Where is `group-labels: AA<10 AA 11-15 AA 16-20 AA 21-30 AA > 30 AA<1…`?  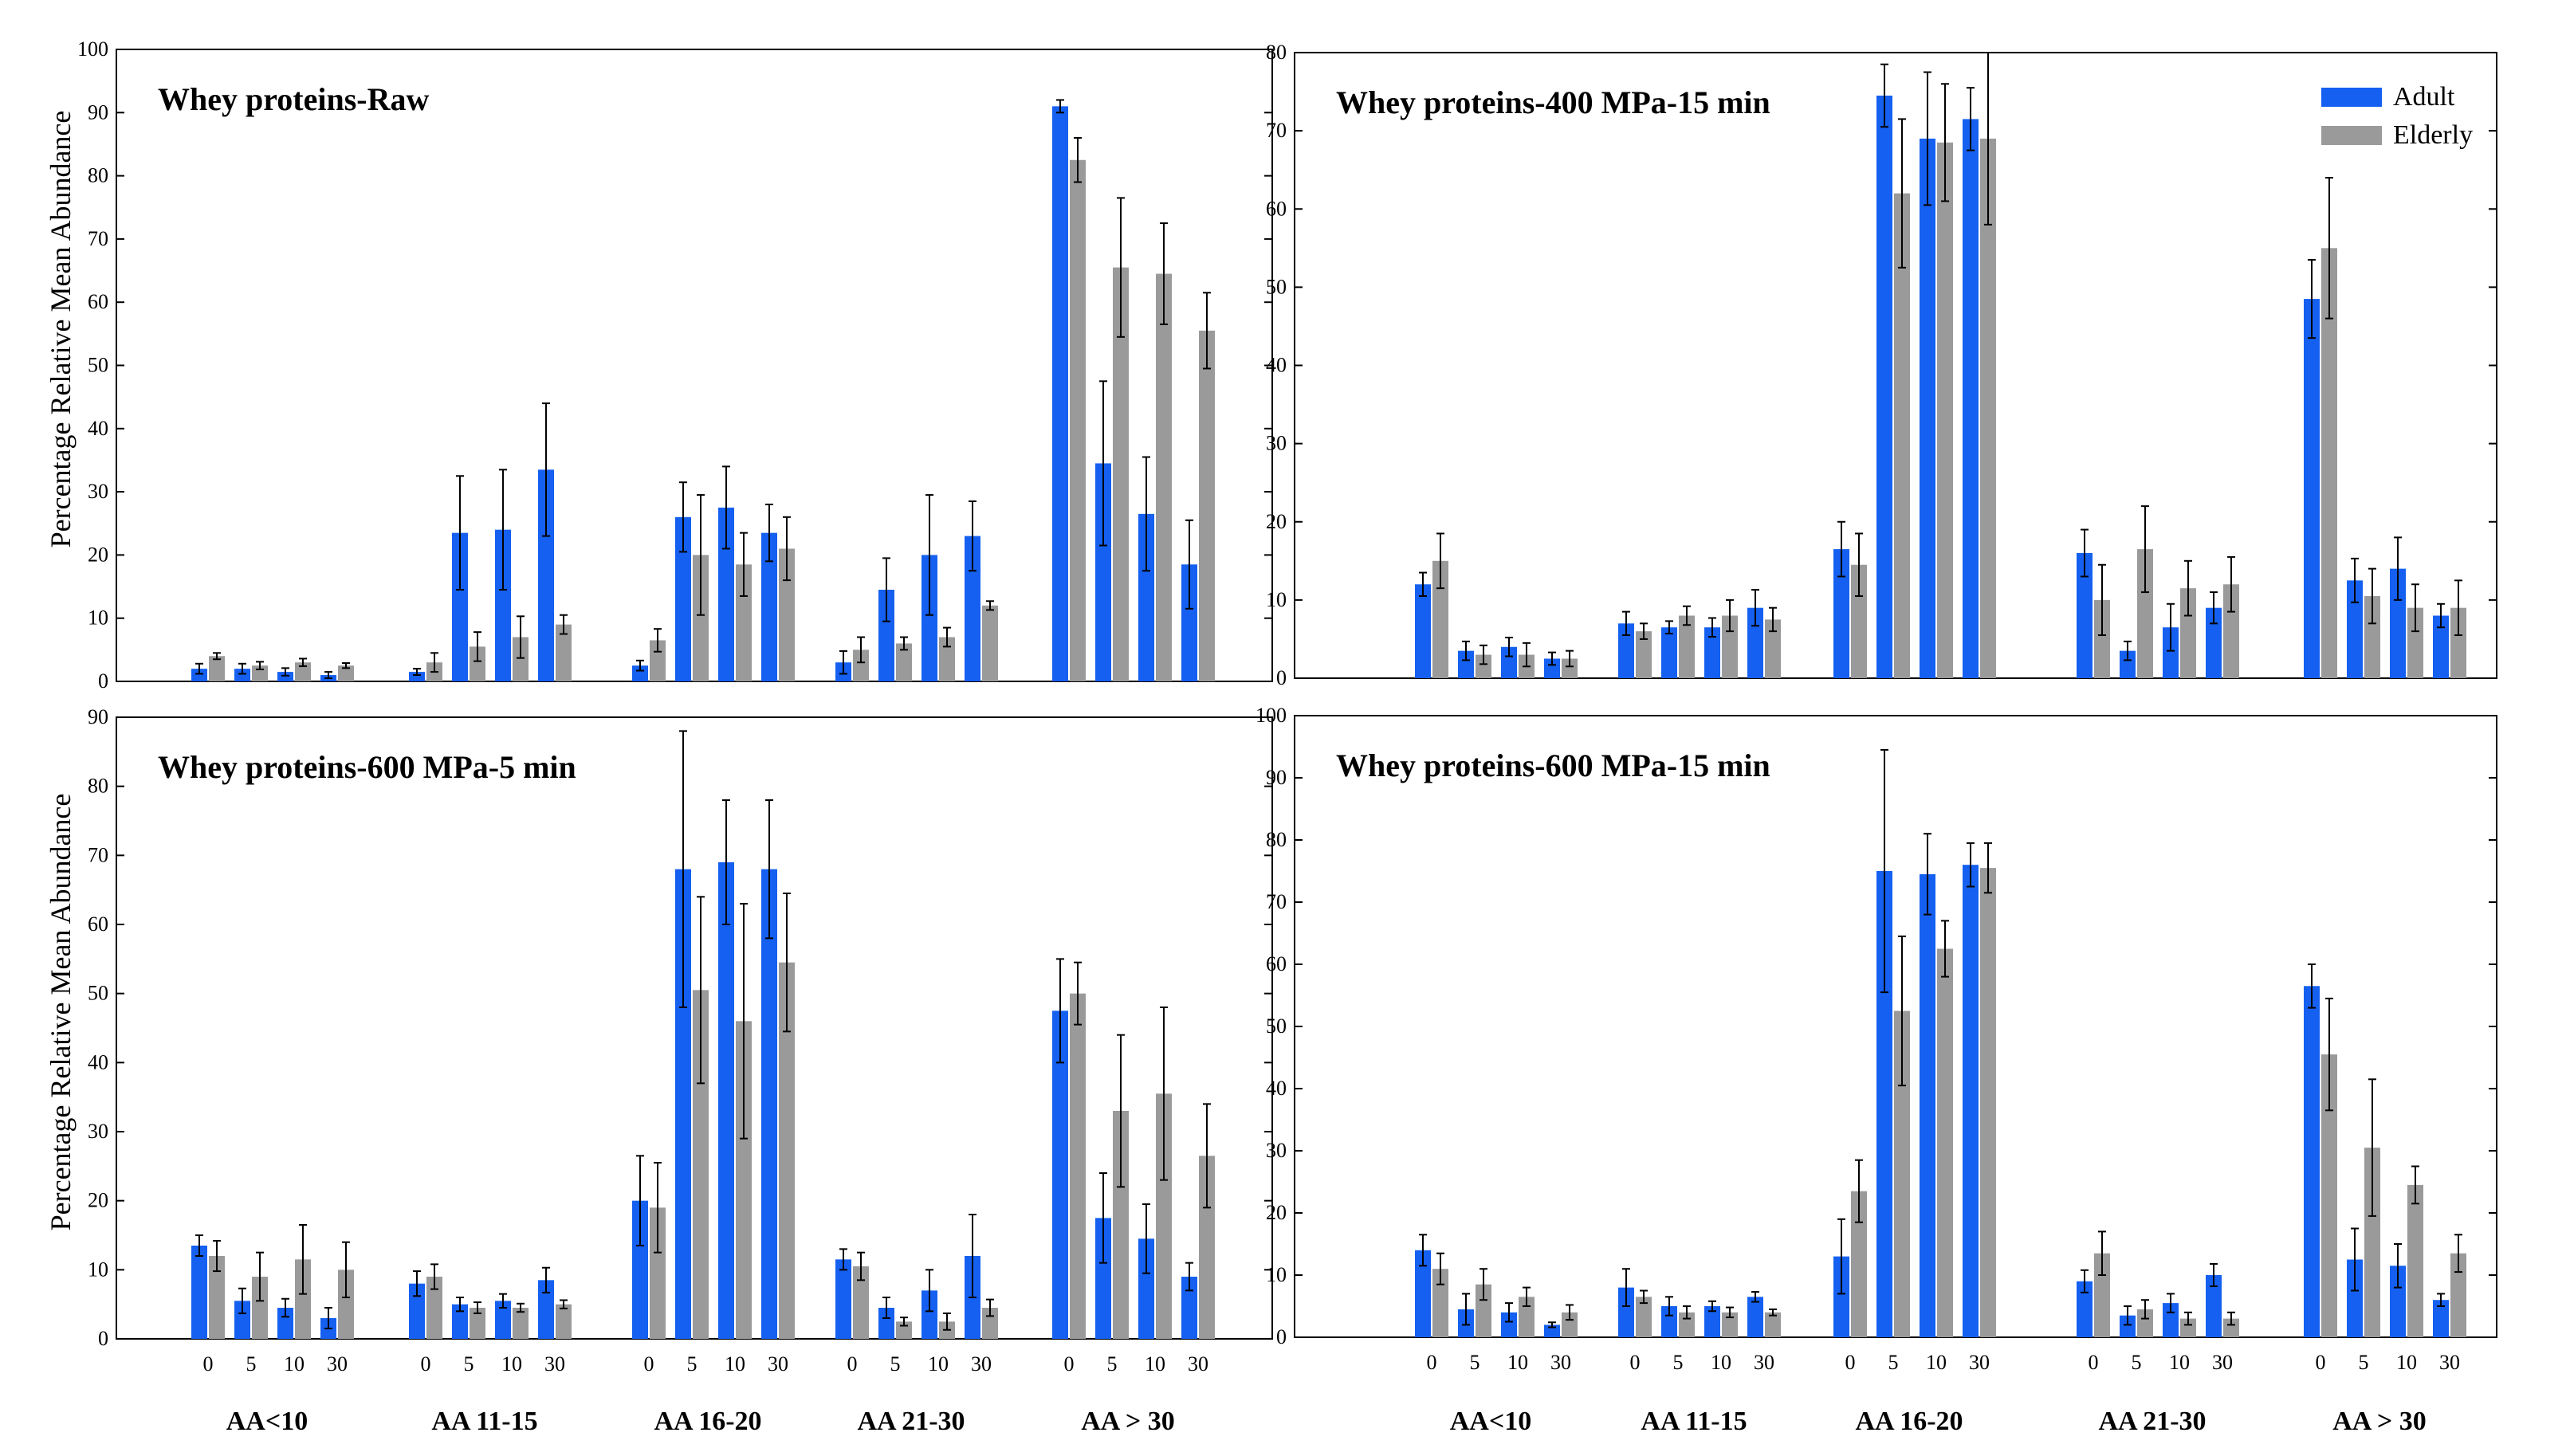 group-labels: AA<10 AA 11-15 AA 16-20 AA 21-30 AA > 30 AA<1… is located at coordinates (1326, 1421).